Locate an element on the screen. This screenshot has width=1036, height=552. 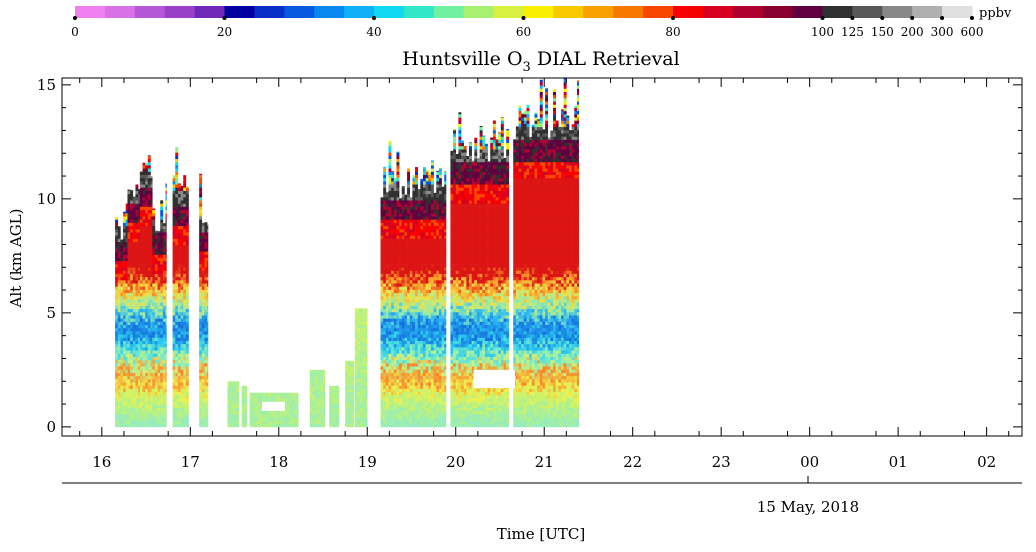
date-label: 15 May, 2018 is located at coordinates (808, 507).